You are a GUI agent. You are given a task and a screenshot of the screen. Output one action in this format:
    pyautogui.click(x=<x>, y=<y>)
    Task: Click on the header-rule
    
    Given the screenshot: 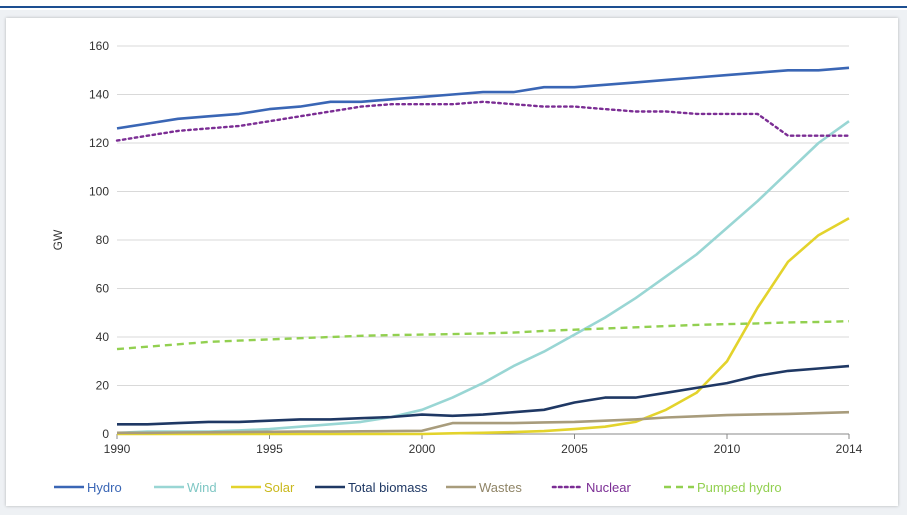 What is the action you would take?
    pyautogui.click(x=453, y=7)
    